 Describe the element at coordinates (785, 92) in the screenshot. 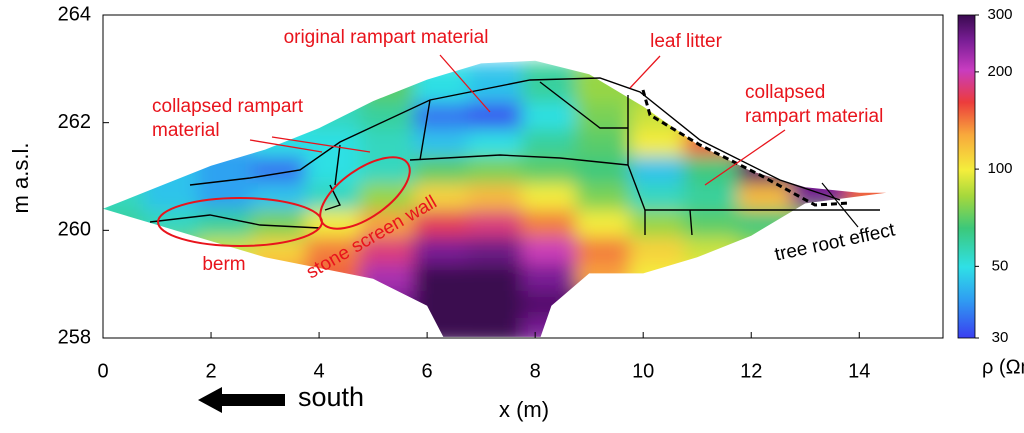

I see `annotation: collapsed` at that location.